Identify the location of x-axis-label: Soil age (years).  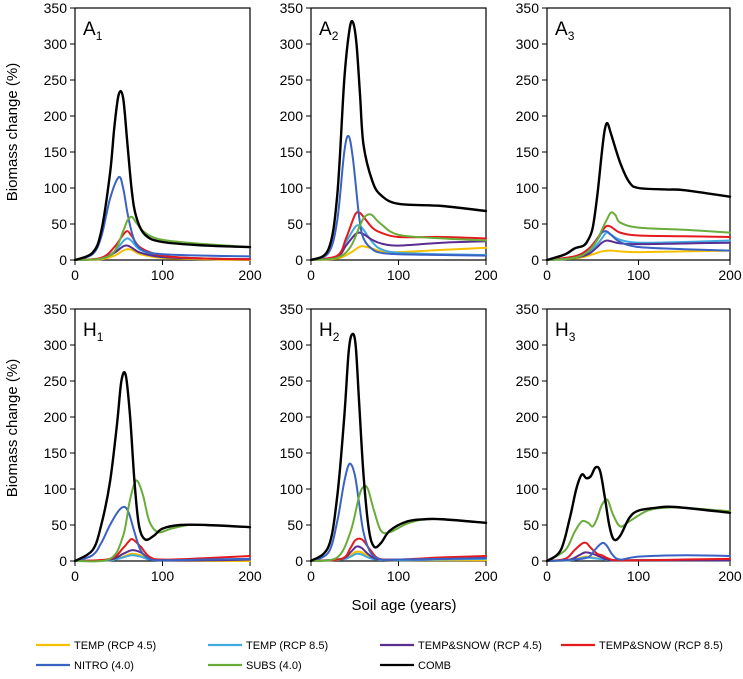
(403, 605).